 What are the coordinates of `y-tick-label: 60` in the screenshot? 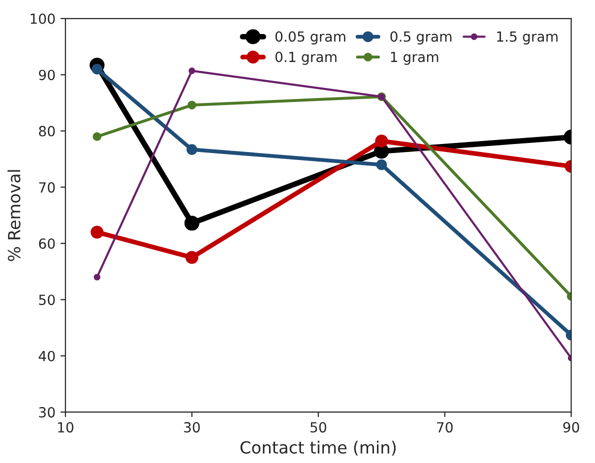 It's located at (47, 243).